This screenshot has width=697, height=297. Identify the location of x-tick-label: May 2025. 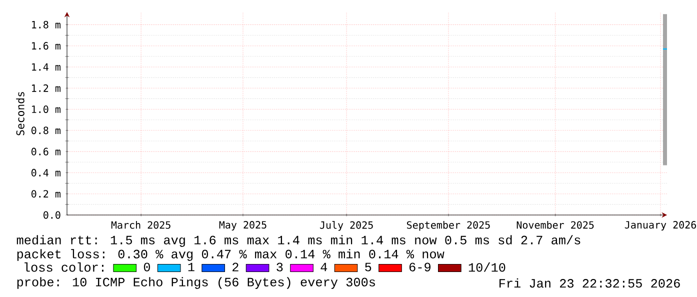
(242, 226).